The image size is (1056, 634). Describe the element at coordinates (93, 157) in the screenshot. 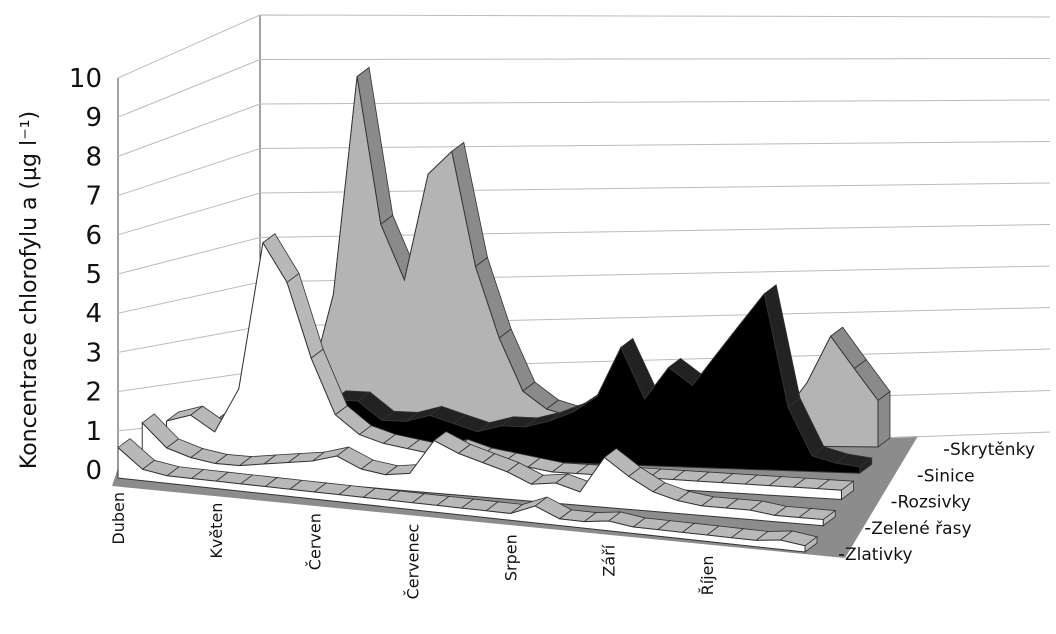

I see `y-tick-label: 8` at that location.